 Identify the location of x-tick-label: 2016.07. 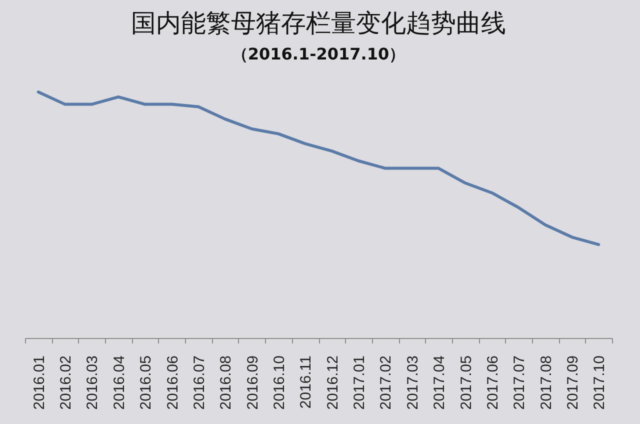
(199, 383).